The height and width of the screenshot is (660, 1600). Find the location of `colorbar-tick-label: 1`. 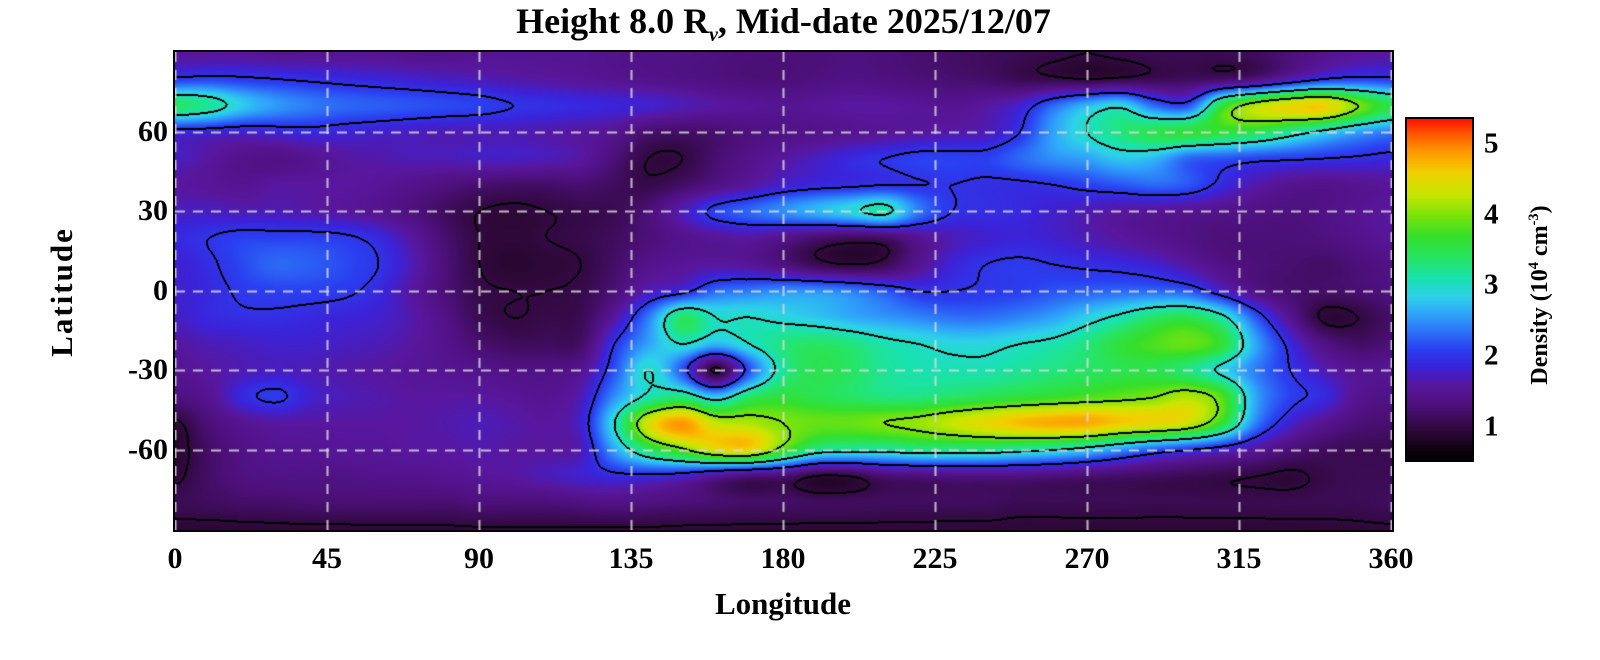

colorbar-tick-label: 1 is located at coordinates (1491, 426).